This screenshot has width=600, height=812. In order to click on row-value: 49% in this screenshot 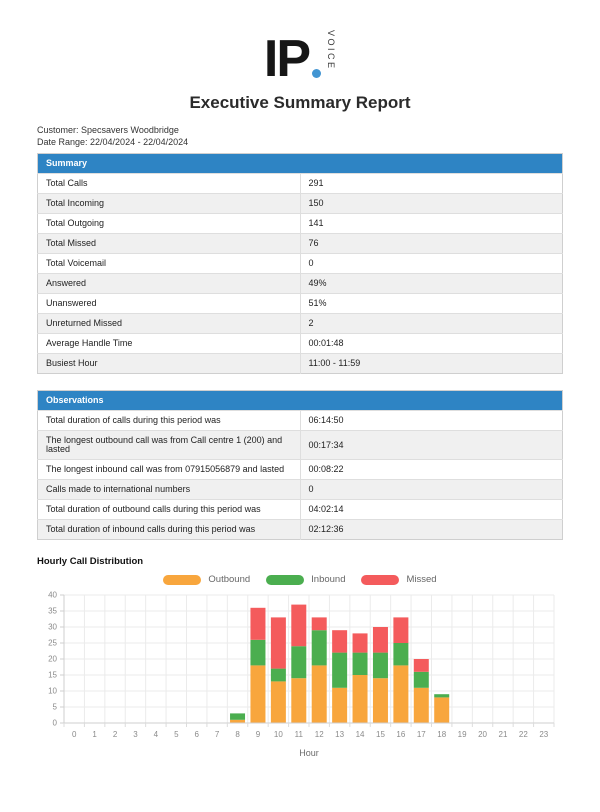, I will do `click(431, 283)`.